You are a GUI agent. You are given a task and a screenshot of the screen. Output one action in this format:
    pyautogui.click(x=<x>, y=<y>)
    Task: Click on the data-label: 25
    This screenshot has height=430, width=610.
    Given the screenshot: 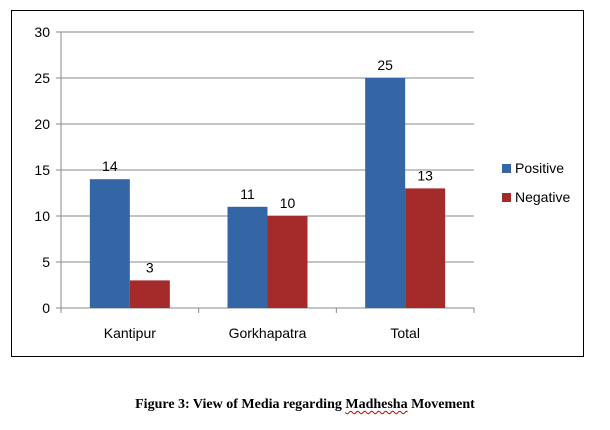 What is the action you would take?
    pyautogui.click(x=385, y=65)
    